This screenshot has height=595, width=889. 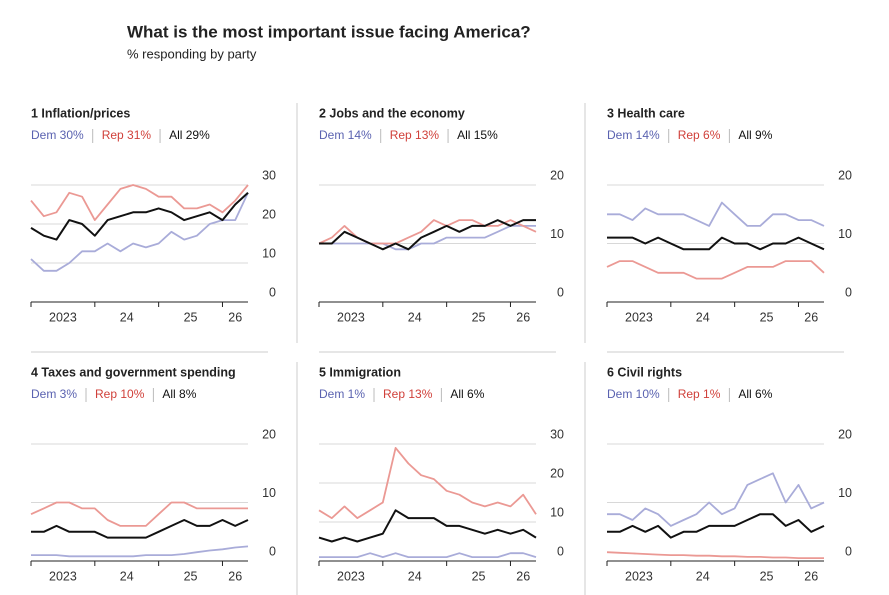 What do you see at coordinates (342, 394) in the screenshot?
I see `legend-entry: Dem 1%` at bounding box center [342, 394].